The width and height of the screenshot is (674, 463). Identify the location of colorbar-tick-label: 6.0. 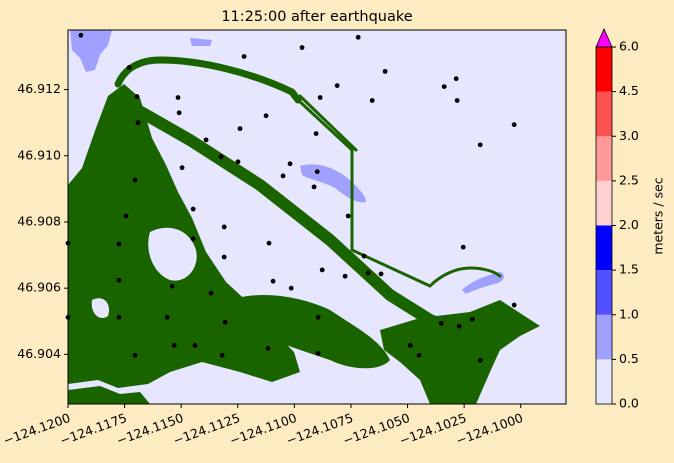
(629, 46).